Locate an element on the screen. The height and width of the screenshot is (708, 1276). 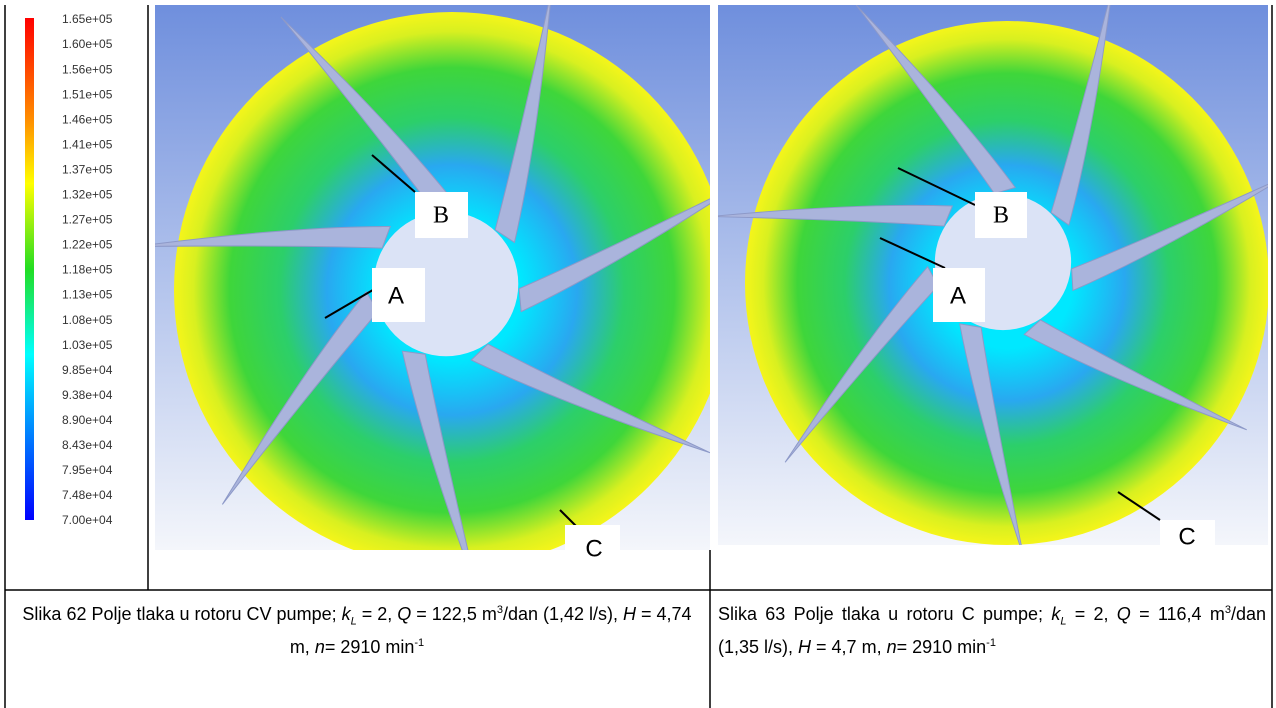
colorbar-label: 1.60e+05 is located at coordinates (87, 44).